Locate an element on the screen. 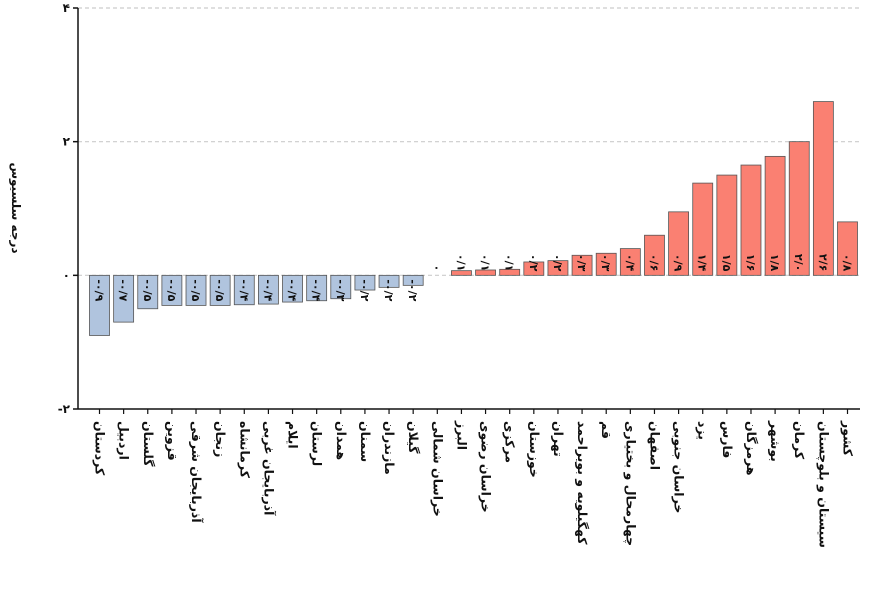  category-label: البرز is located at coordinates (461, 435).